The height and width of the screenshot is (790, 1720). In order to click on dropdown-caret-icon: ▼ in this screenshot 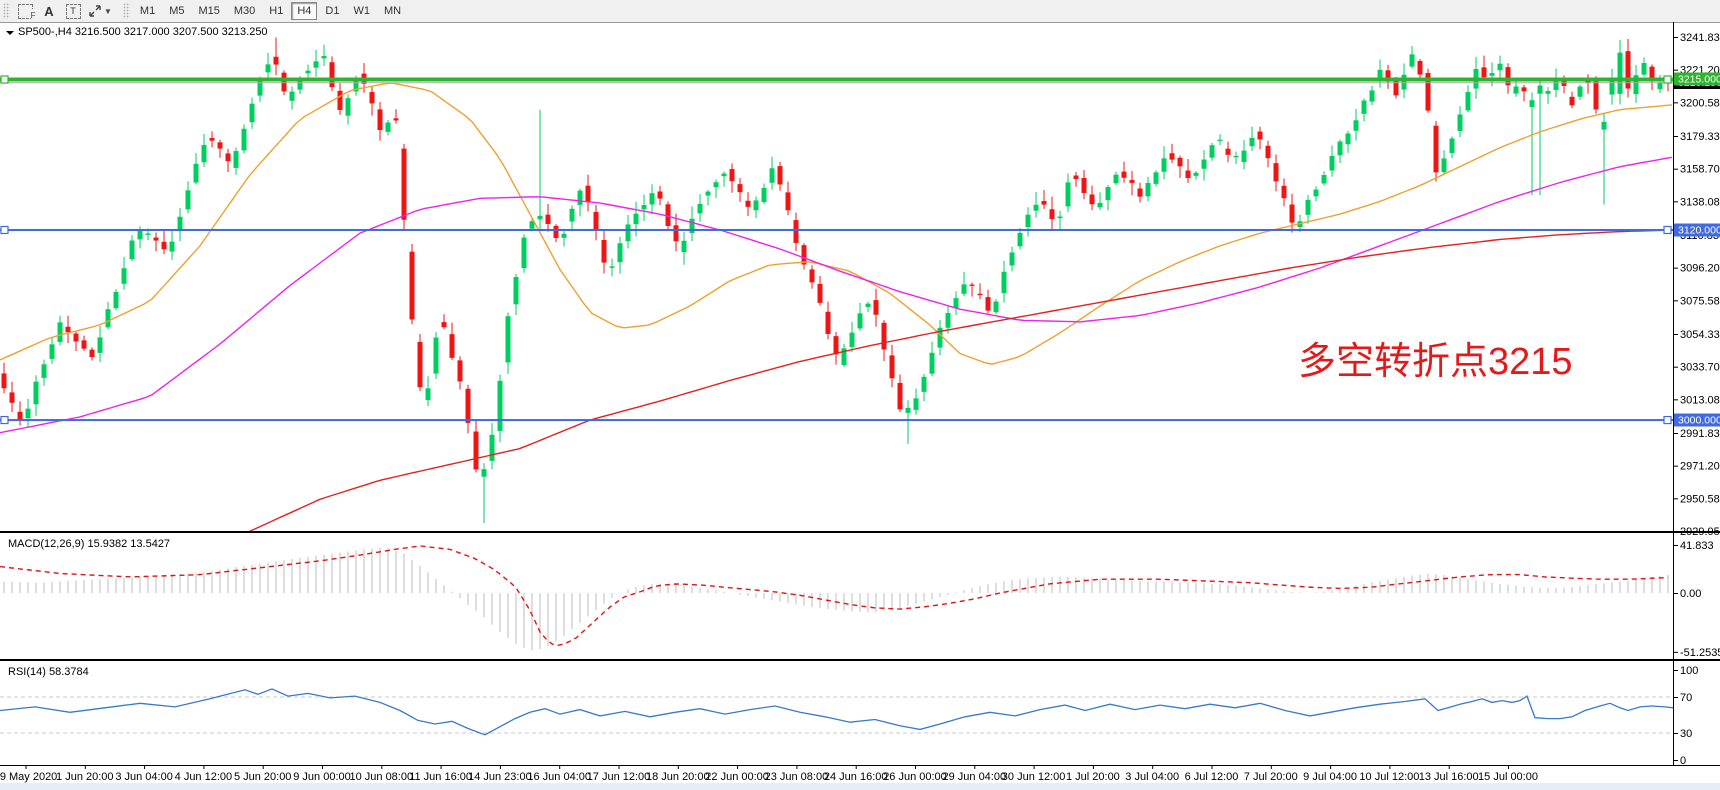, I will do `click(108, 11)`.